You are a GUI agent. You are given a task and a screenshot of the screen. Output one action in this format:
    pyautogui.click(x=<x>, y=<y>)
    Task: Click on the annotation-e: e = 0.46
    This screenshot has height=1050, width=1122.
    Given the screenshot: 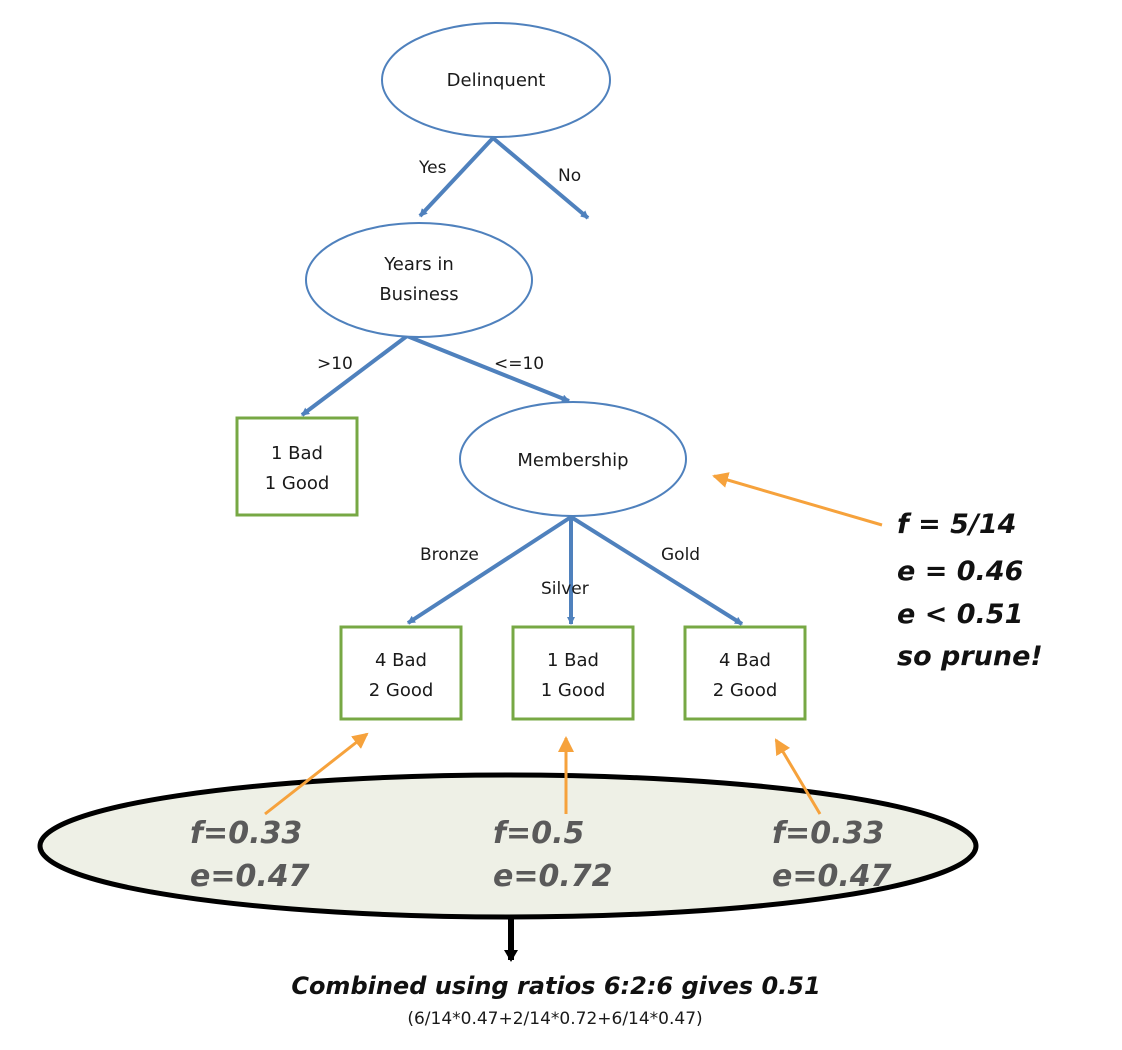 What is the action you would take?
    pyautogui.click(x=960, y=571)
    